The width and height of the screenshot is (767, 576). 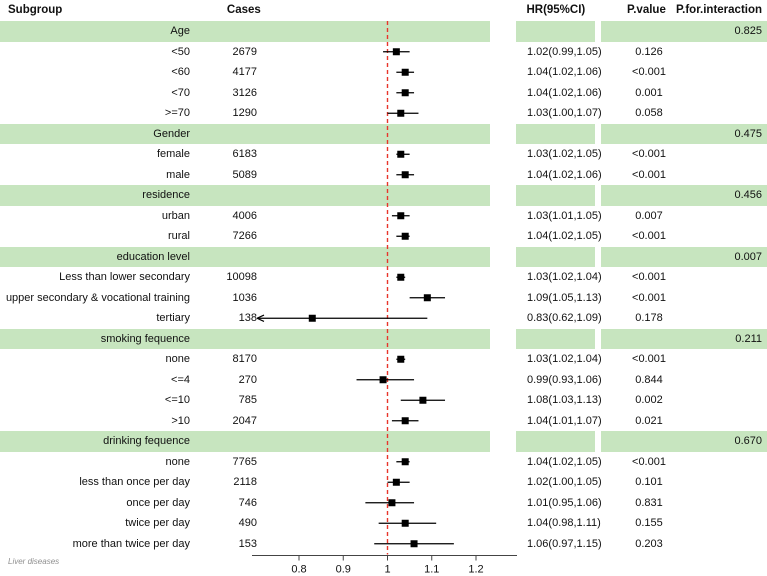 What do you see at coordinates (244, 154) in the screenshot?
I see `cases-value: 6183` at bounding box center [244, 154].